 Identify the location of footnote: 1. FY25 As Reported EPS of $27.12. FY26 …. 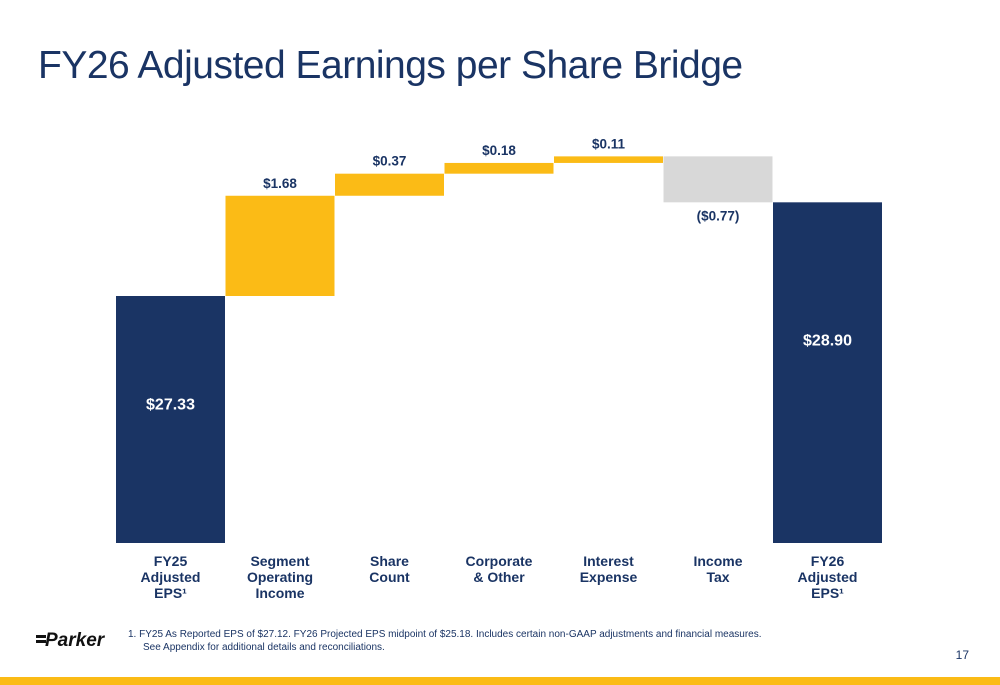
(445, 641).